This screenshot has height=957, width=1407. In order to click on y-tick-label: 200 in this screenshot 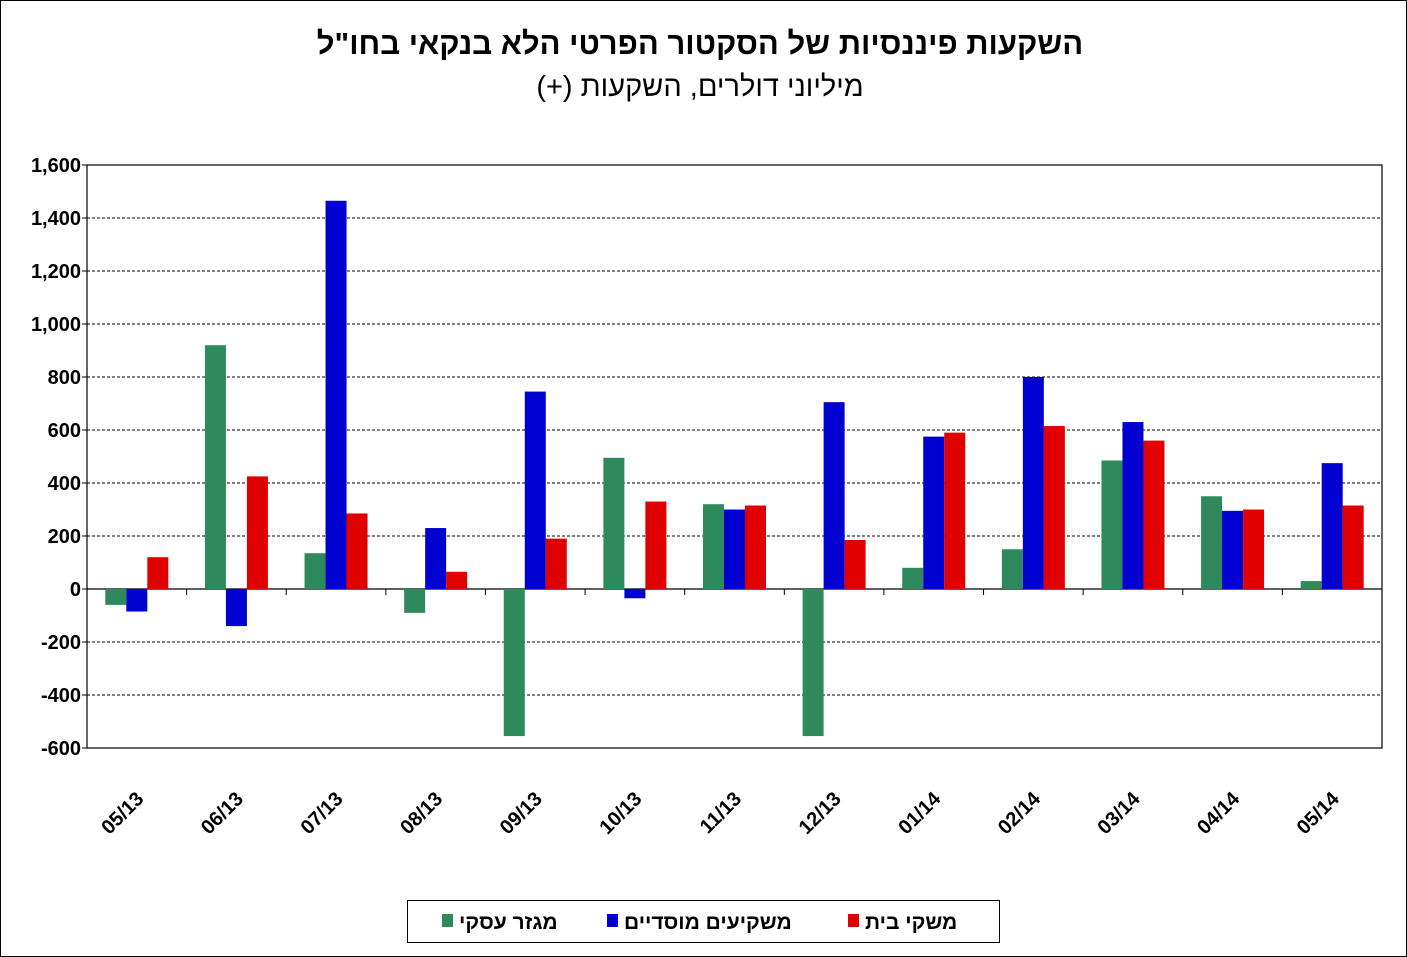, I will do `click(64, 537)`.